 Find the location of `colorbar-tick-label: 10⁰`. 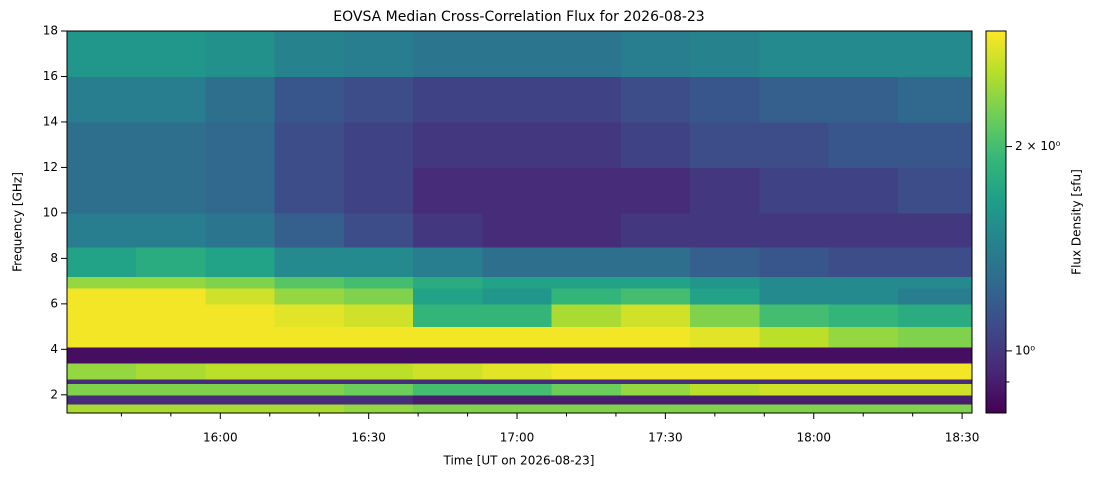

colorbar-tick-label: 10⁰ is located at coordinates (1025, 350).